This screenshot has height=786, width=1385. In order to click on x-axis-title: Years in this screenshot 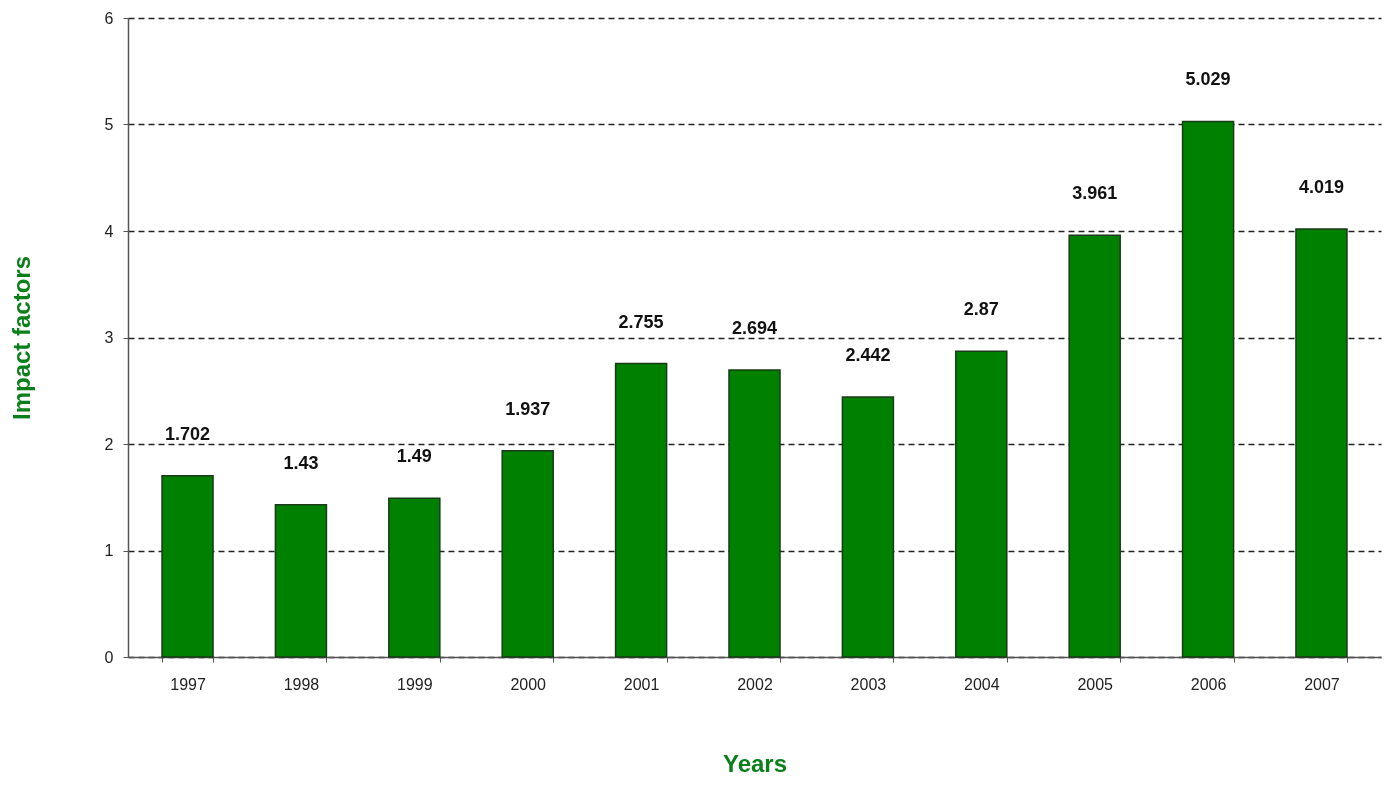, I will do `click(755, 763)`.